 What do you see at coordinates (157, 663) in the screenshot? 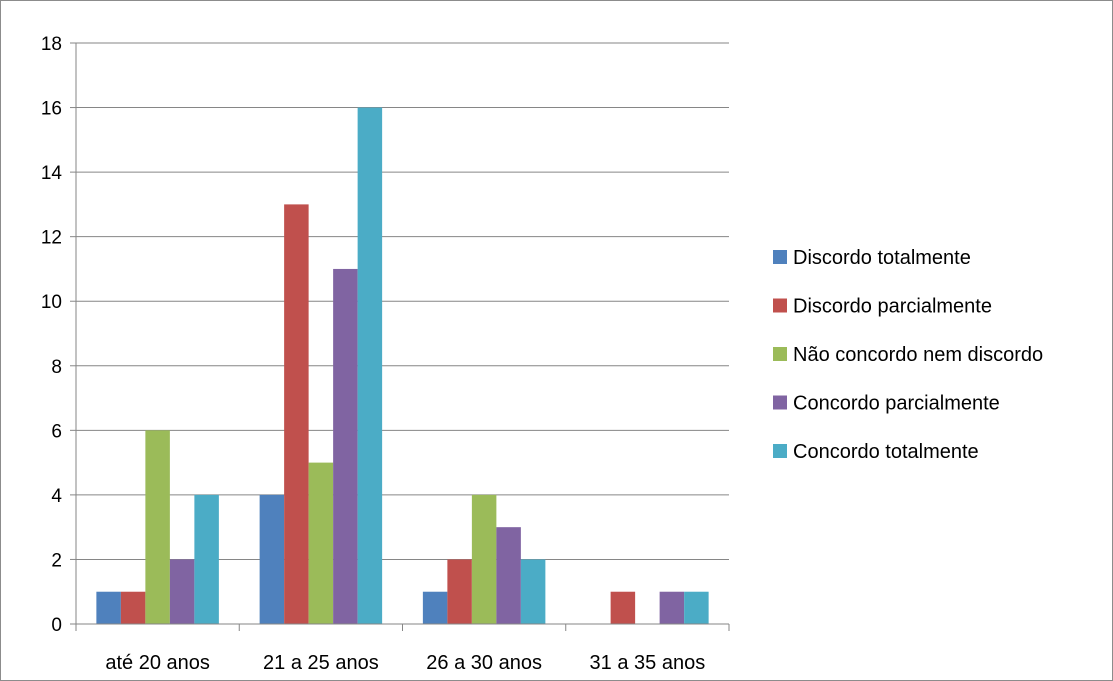
I see `x-category-label: até 20 anos` at bounding box center [157, 663].